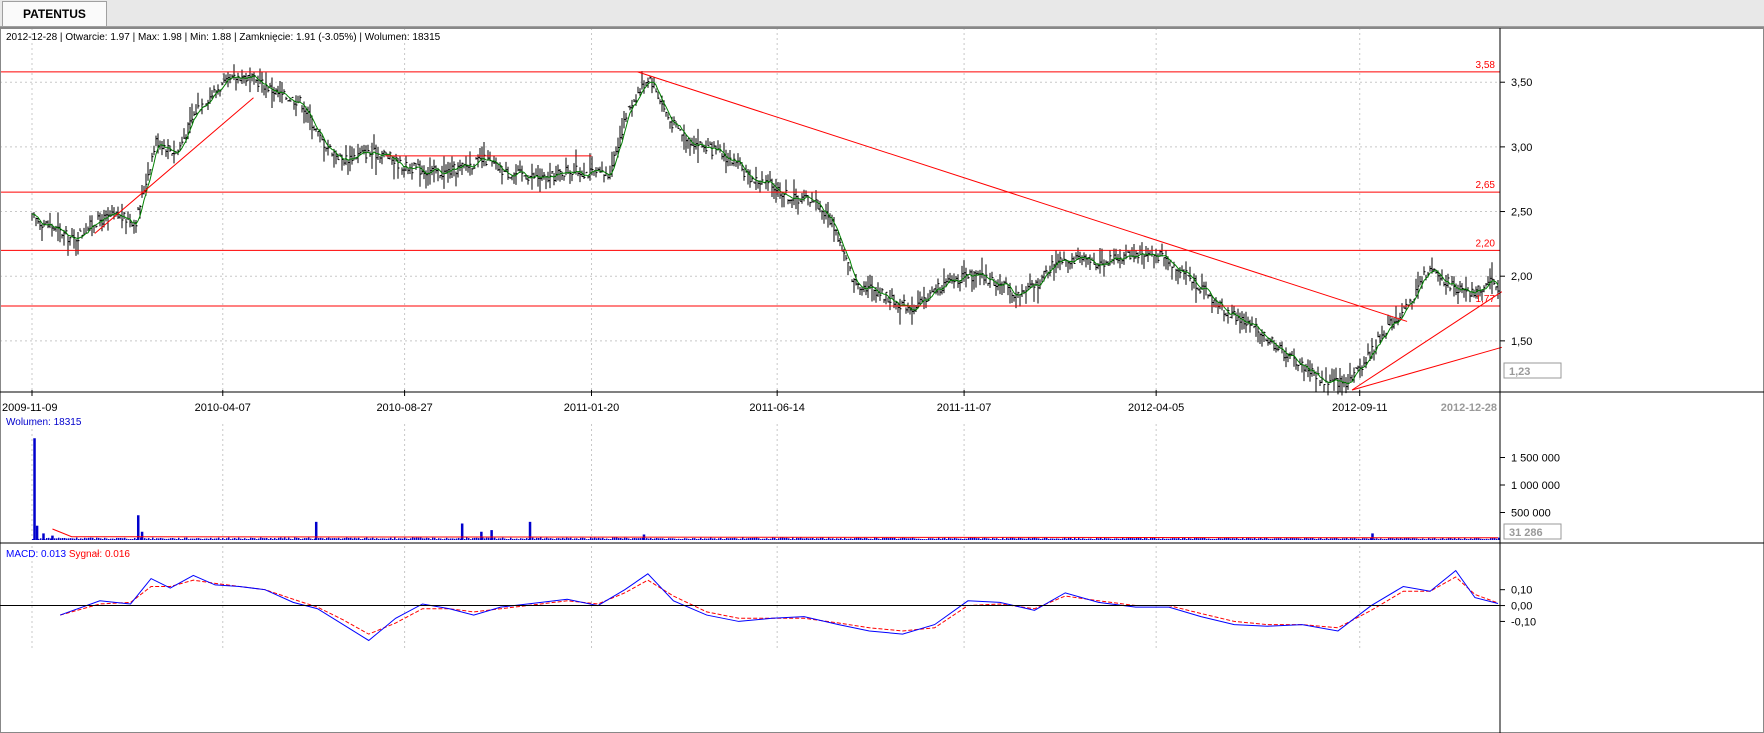 The height and width of the screenshot is (733, 1764). I want to click on macd-line, so click(779, 605).